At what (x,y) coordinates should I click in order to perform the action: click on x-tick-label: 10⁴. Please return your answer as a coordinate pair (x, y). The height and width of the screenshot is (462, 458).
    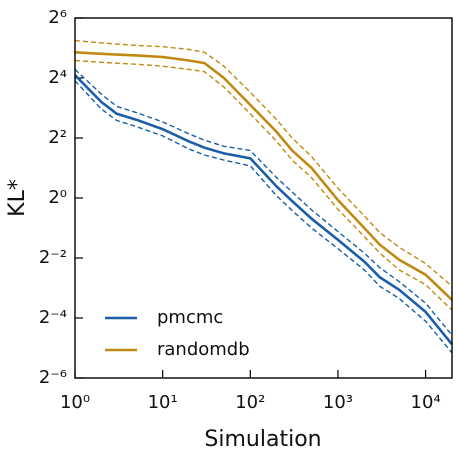
    Looking at the image, I should click on (426, 402).